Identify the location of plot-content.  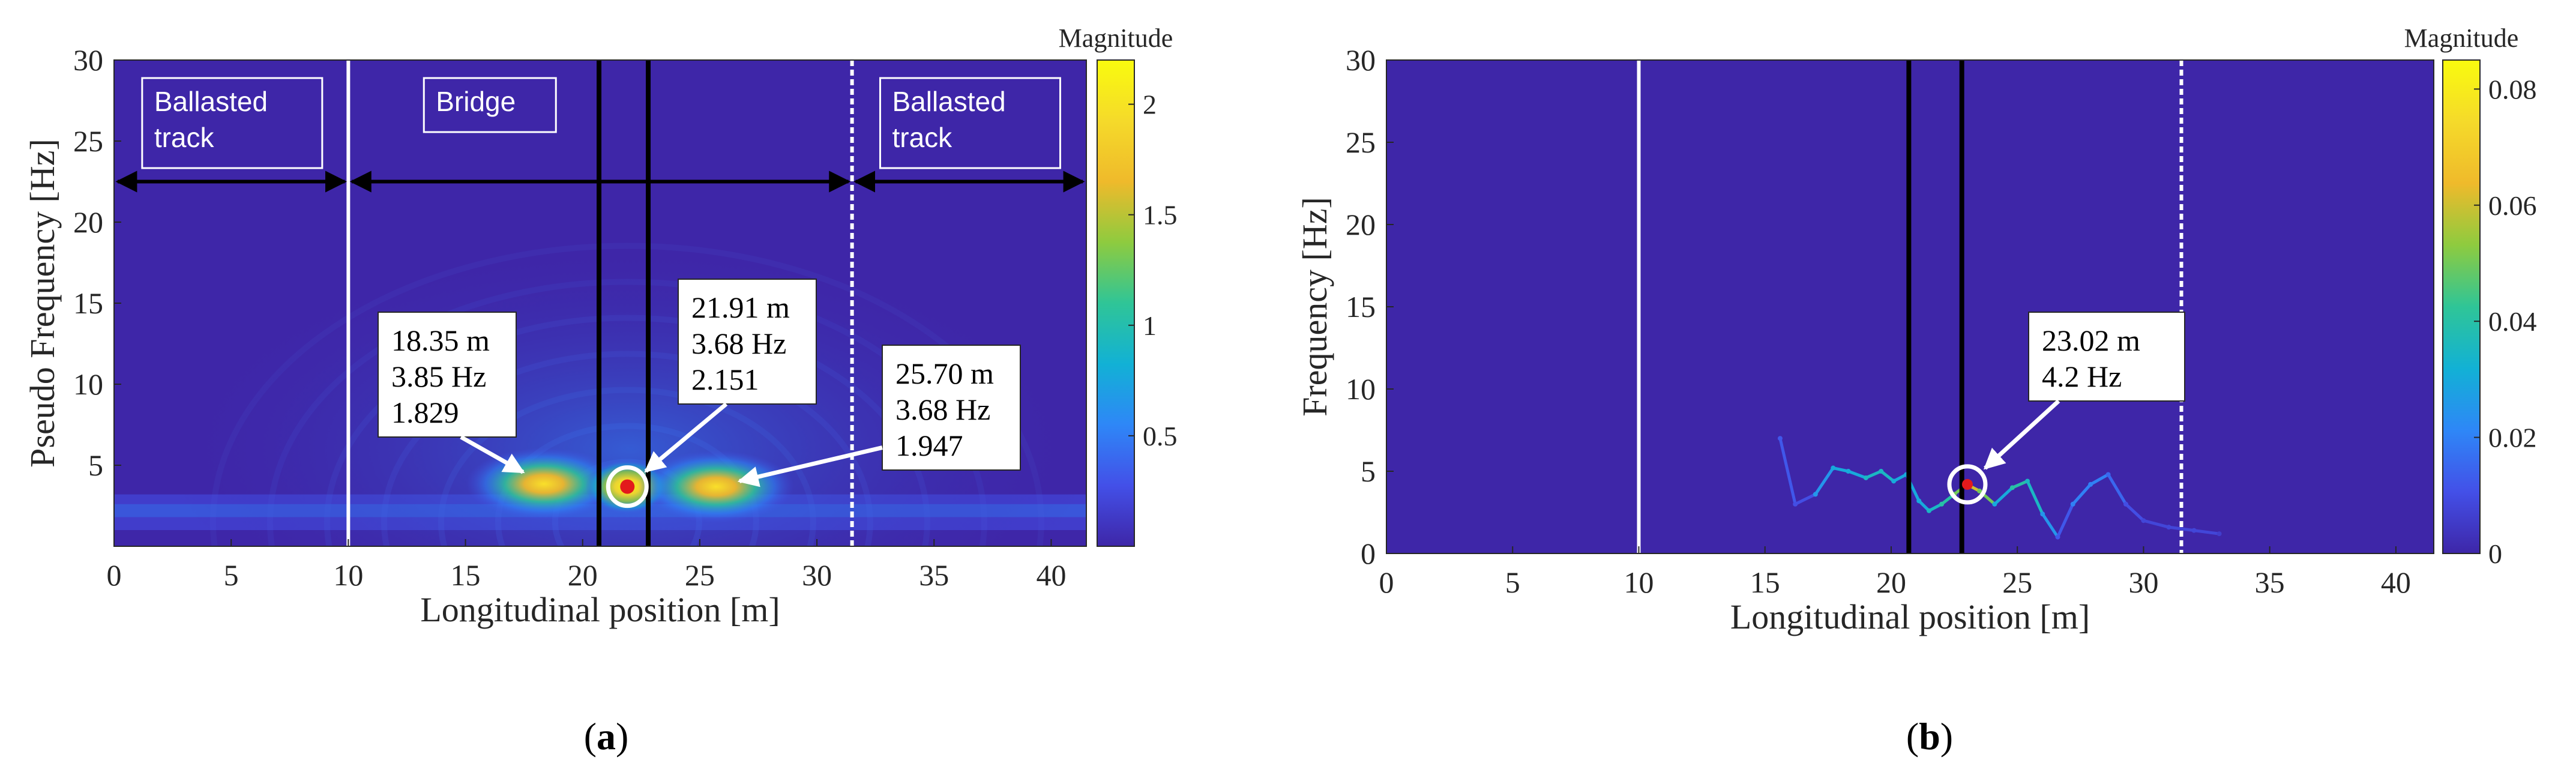
(1930, 306).